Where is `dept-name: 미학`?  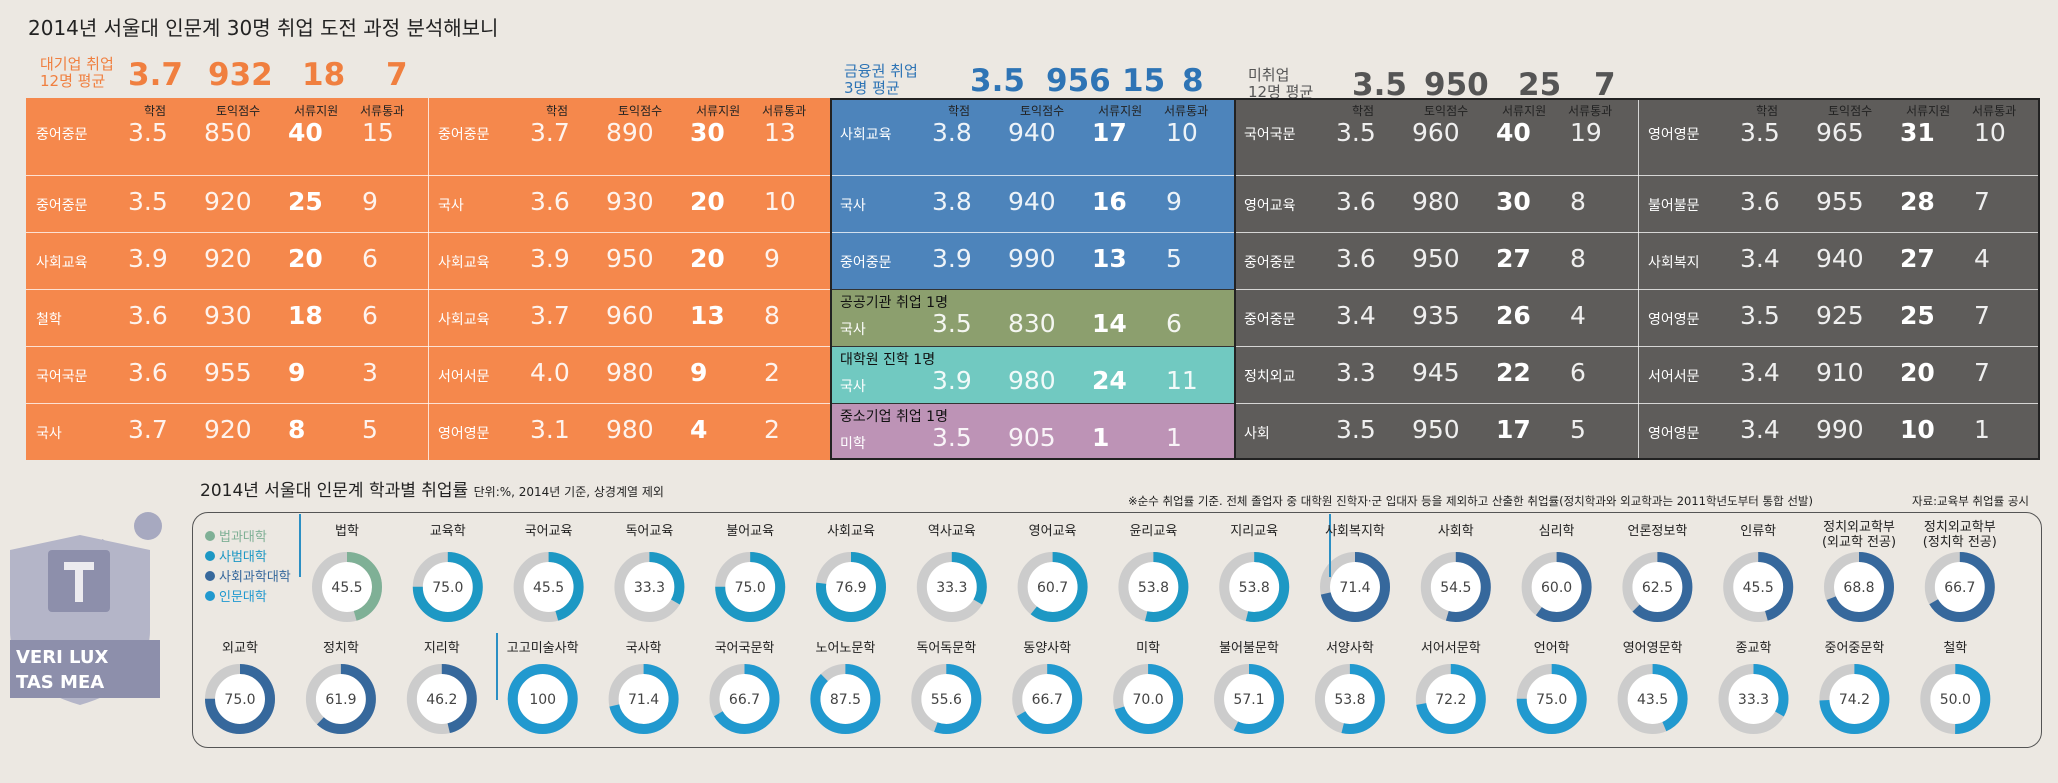 dept-name: 미학 is located at coordinates (853, 444).